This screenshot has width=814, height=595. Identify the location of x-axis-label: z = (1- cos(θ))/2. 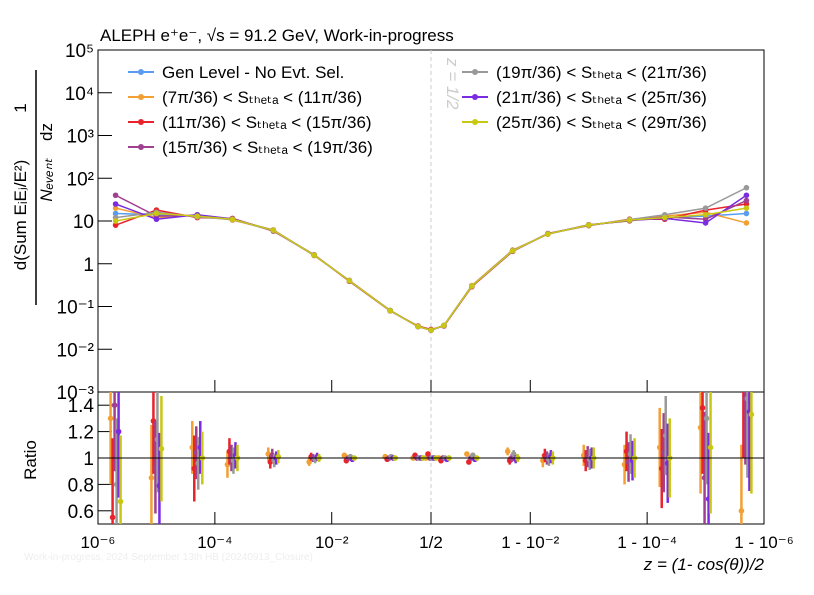
(704, 564).